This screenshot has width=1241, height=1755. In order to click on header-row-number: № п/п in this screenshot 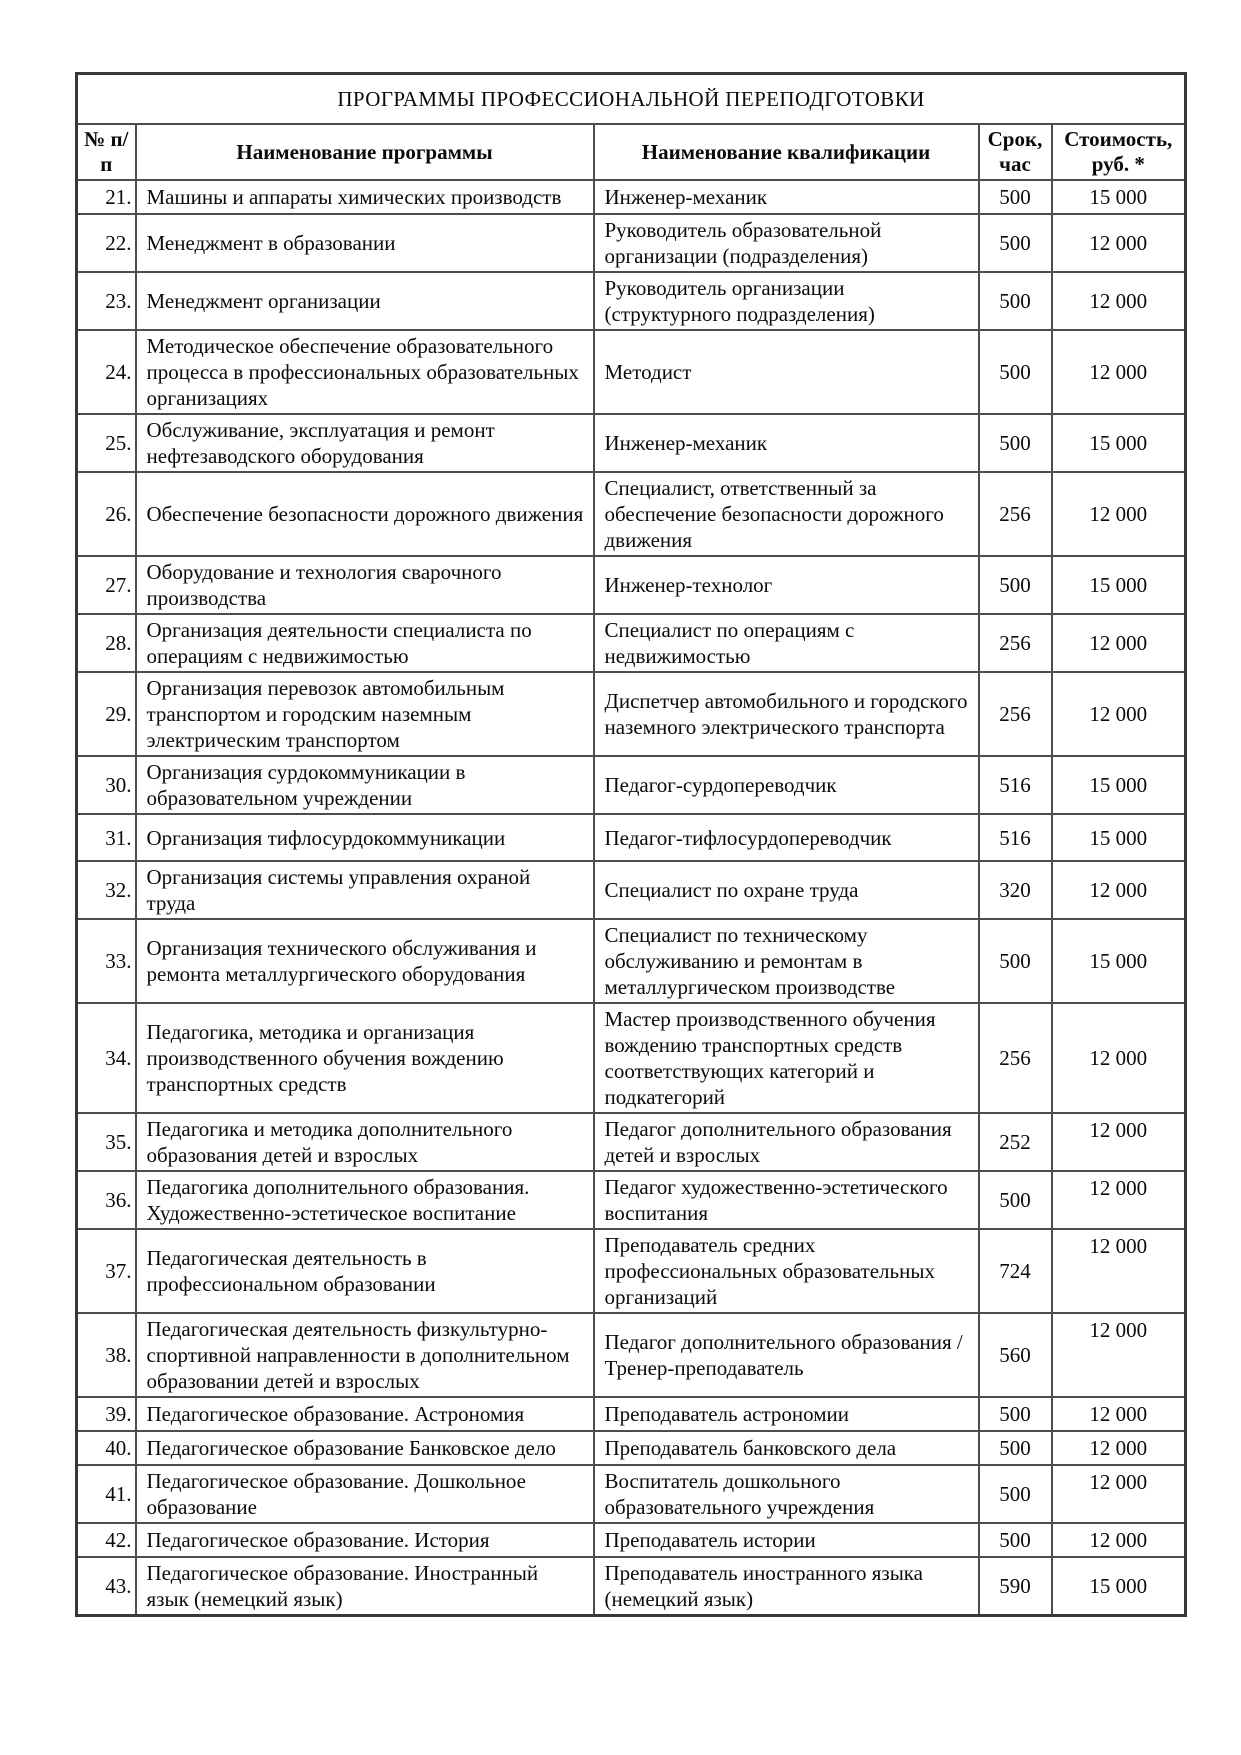, I will do `click(106, 152)`.